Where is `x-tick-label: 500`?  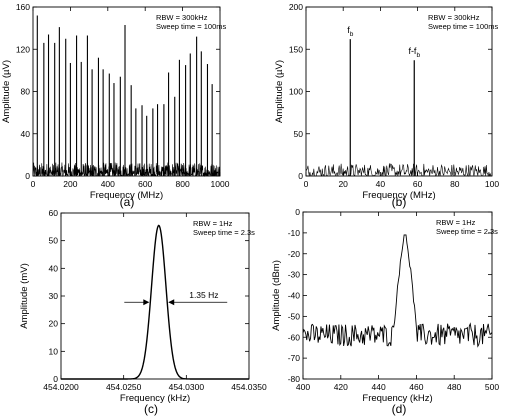 x-tick-label: 500 is located at coordinates (492, 387).